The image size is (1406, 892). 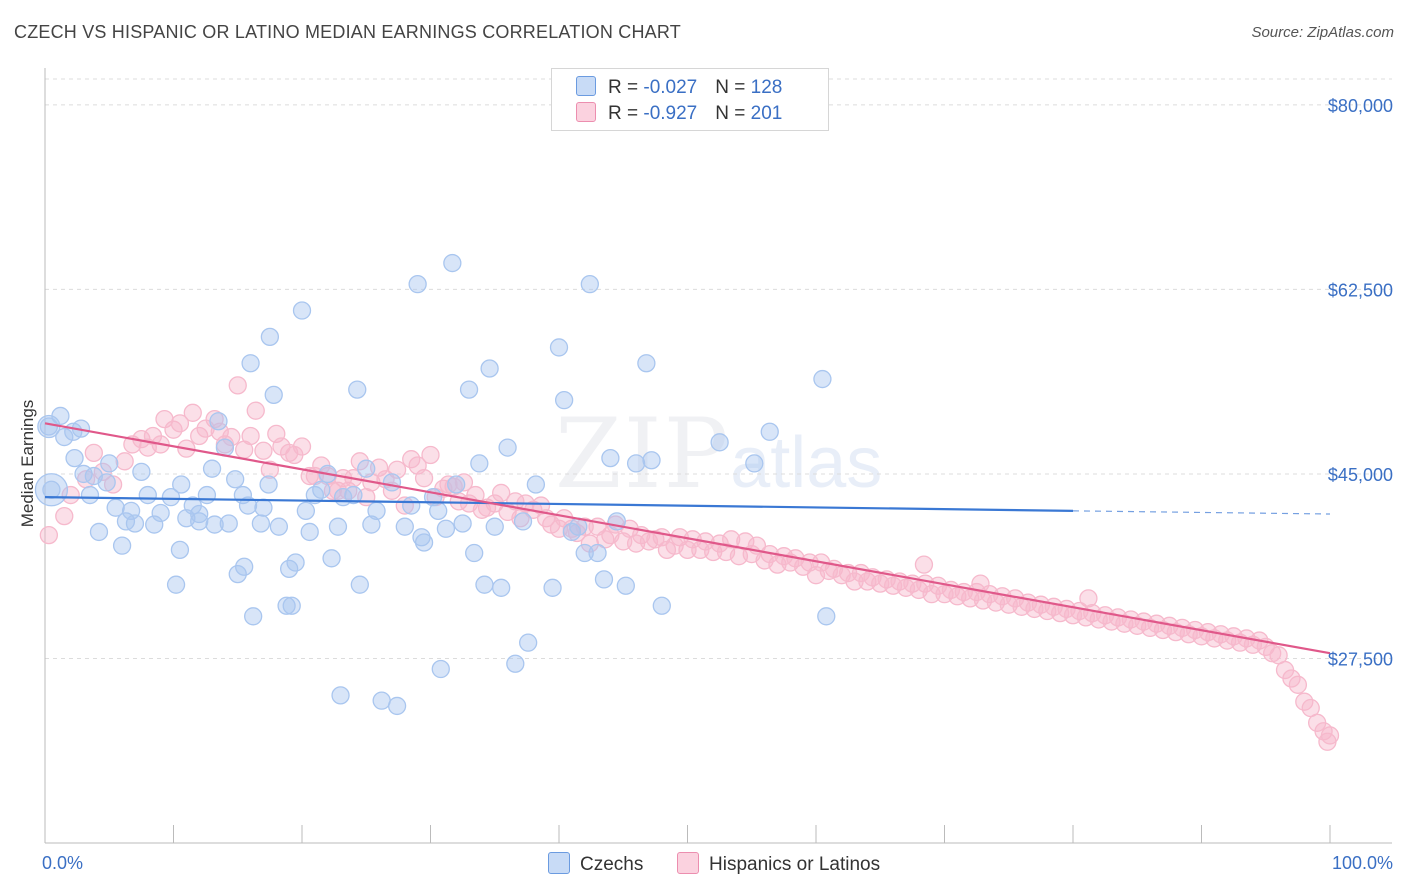 What do you see at coordinates (1362, 863) in the screenshot?
I see `x-tick-label: 100.0%` at bounding box center [1362, 863].